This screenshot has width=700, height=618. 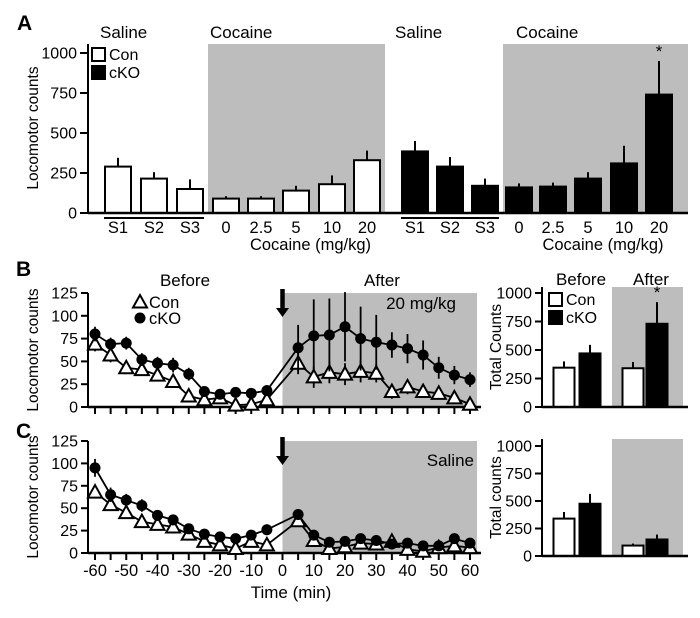 I want to click on legend-swatch-con, so click(x=555, y=299).